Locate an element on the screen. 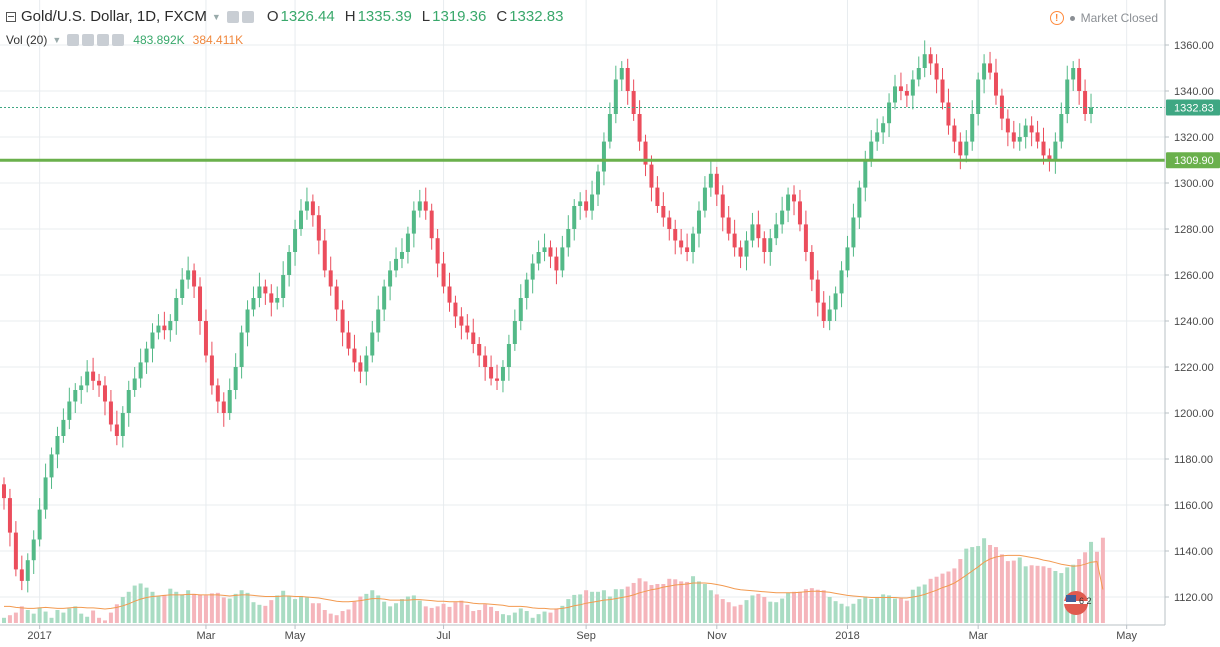 The height and width of the screenshot is (647, 1220). symbol-title: Gold/U.S. Dollar, 1D, FXCM is located at coordinates (114, 16).